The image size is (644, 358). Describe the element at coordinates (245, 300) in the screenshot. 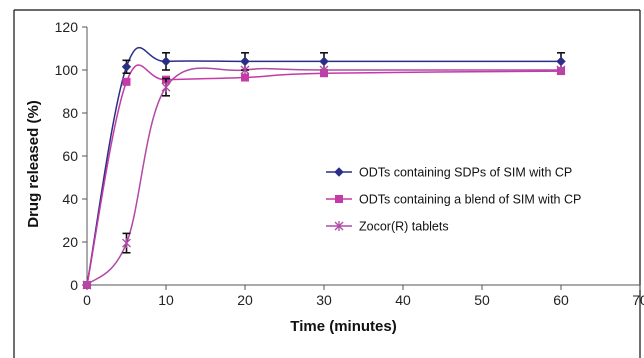

I see `x-tick-label: 20` at that location.